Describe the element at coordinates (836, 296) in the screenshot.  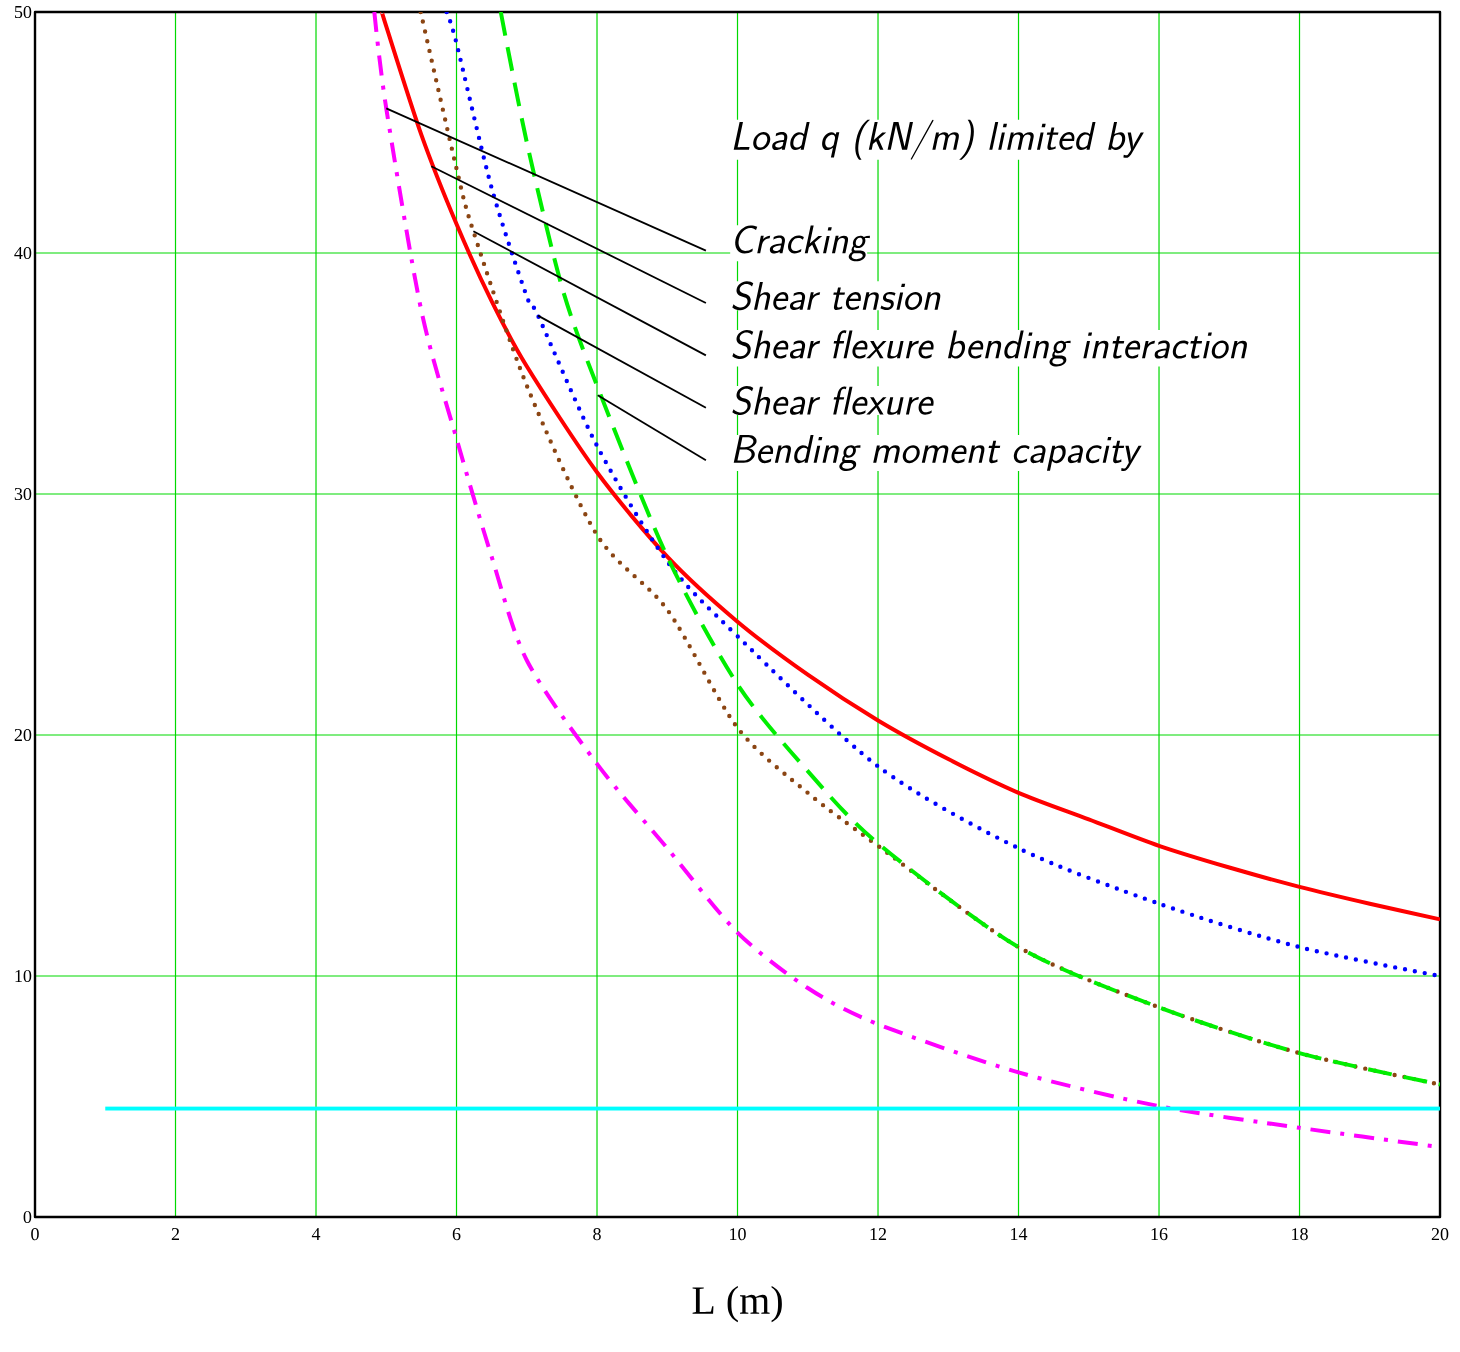
I see `annotation: Shear tension` at that location.